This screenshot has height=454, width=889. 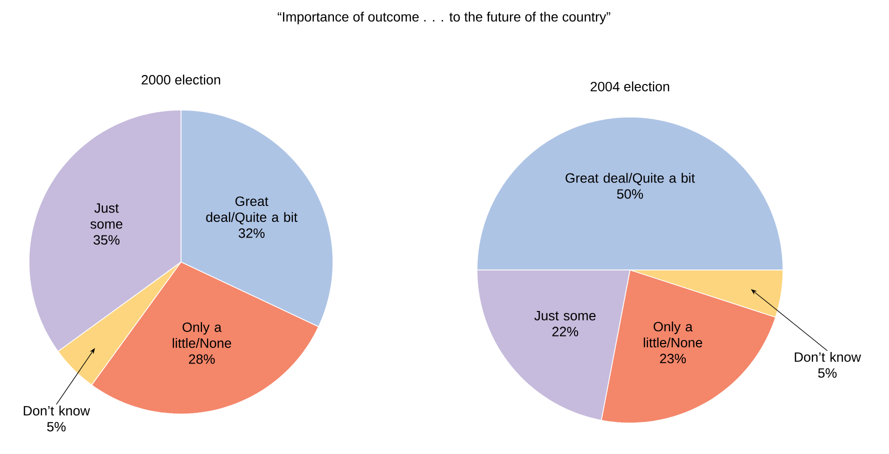 I want to click on data-label: 50%, so click(x=630, y=194).